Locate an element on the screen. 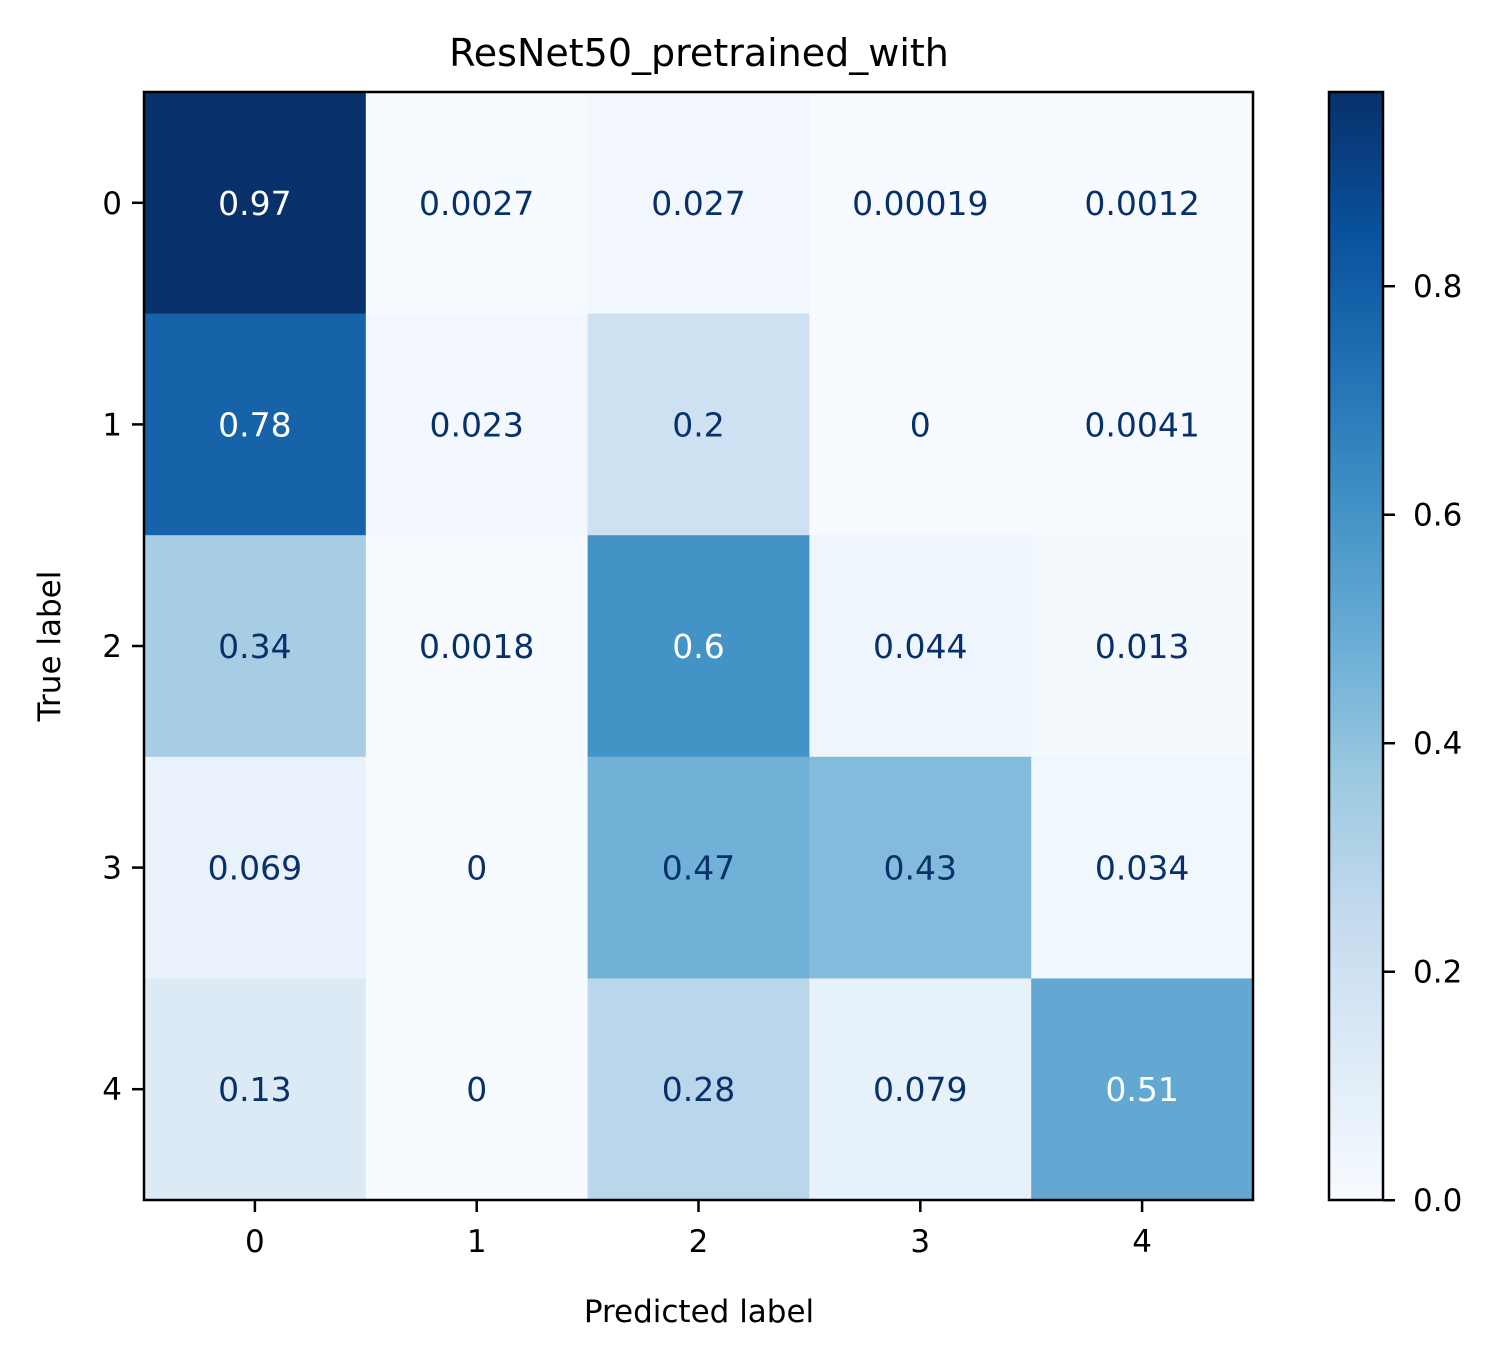 The width and height of the screenshot is (1508, 1361). cell-value-label: 0.034 is located at coordinates (1142, 868).